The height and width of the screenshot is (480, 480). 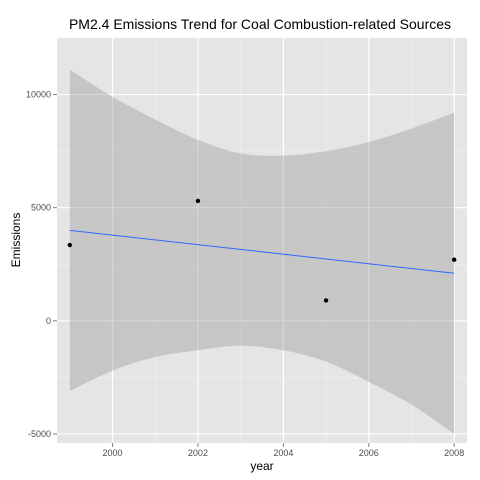 I want to click on y-axis-ticks: -5000 0 5000 10000, so click(x=41, y=264).